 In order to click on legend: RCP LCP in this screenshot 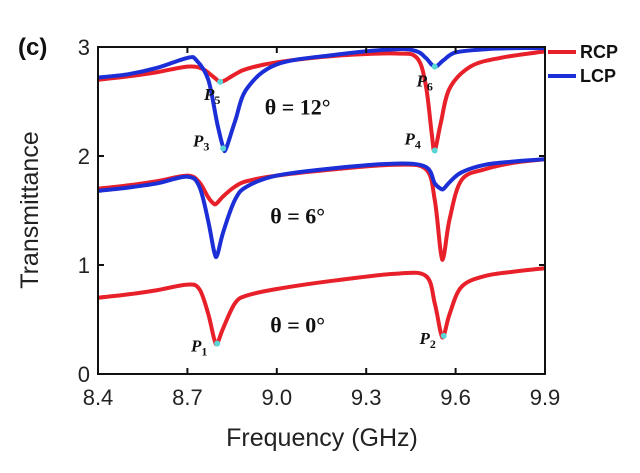, I will do `click(583, 64)`.